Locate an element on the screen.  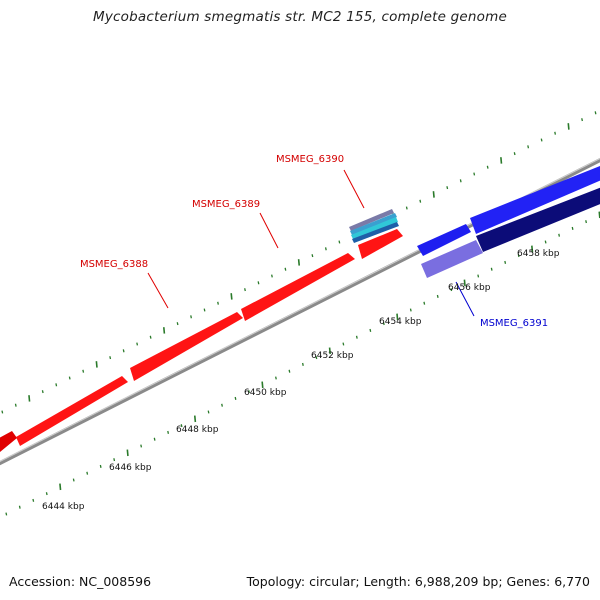
gene-arrow-msmeg-6391-lower is located at coordinates (452, 259).